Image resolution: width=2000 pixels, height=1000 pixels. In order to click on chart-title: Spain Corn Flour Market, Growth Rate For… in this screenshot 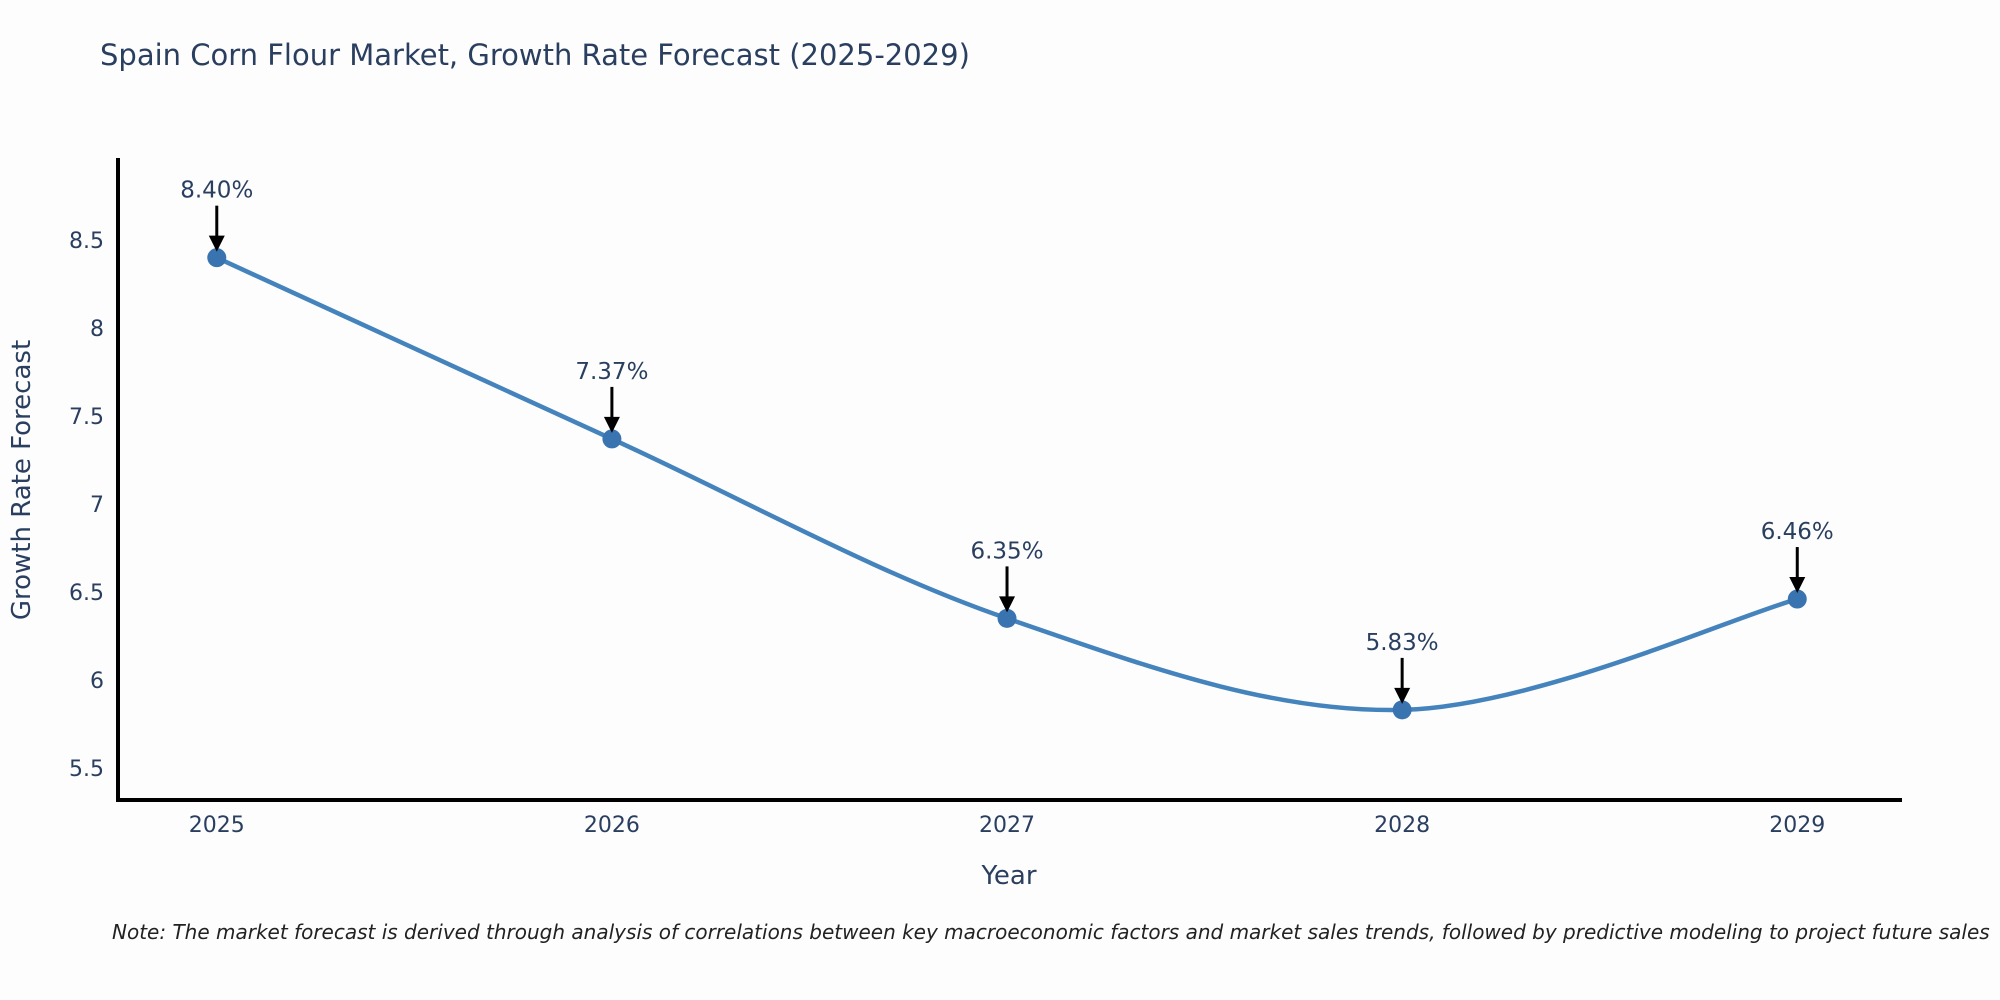, I will do `click(535, 55)`.